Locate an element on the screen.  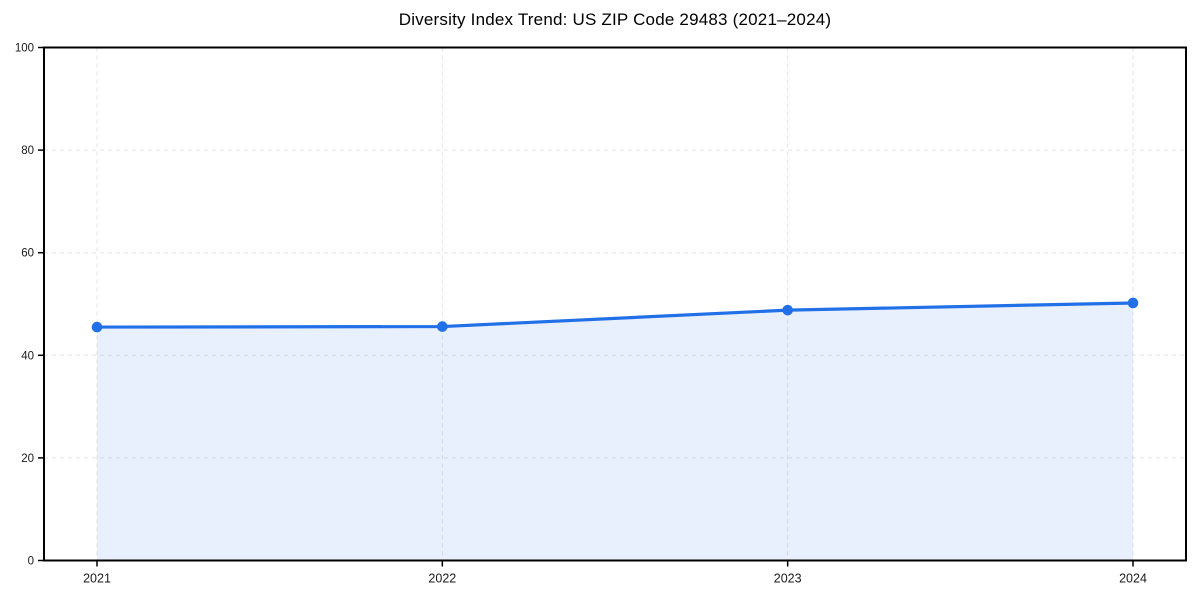
y-tick-label: 60 is located at coordinates (27, 254).